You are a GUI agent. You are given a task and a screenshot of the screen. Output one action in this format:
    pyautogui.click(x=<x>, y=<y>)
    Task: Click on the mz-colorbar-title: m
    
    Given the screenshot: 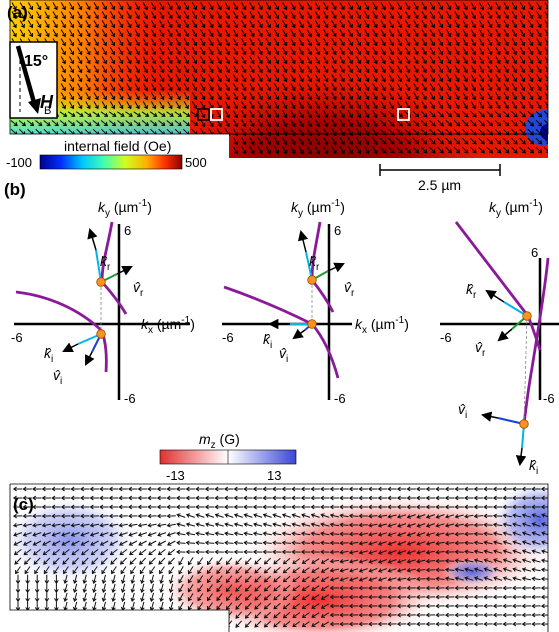 What is the action you would take?
    pyautogui.click(x=205, y=439)
    